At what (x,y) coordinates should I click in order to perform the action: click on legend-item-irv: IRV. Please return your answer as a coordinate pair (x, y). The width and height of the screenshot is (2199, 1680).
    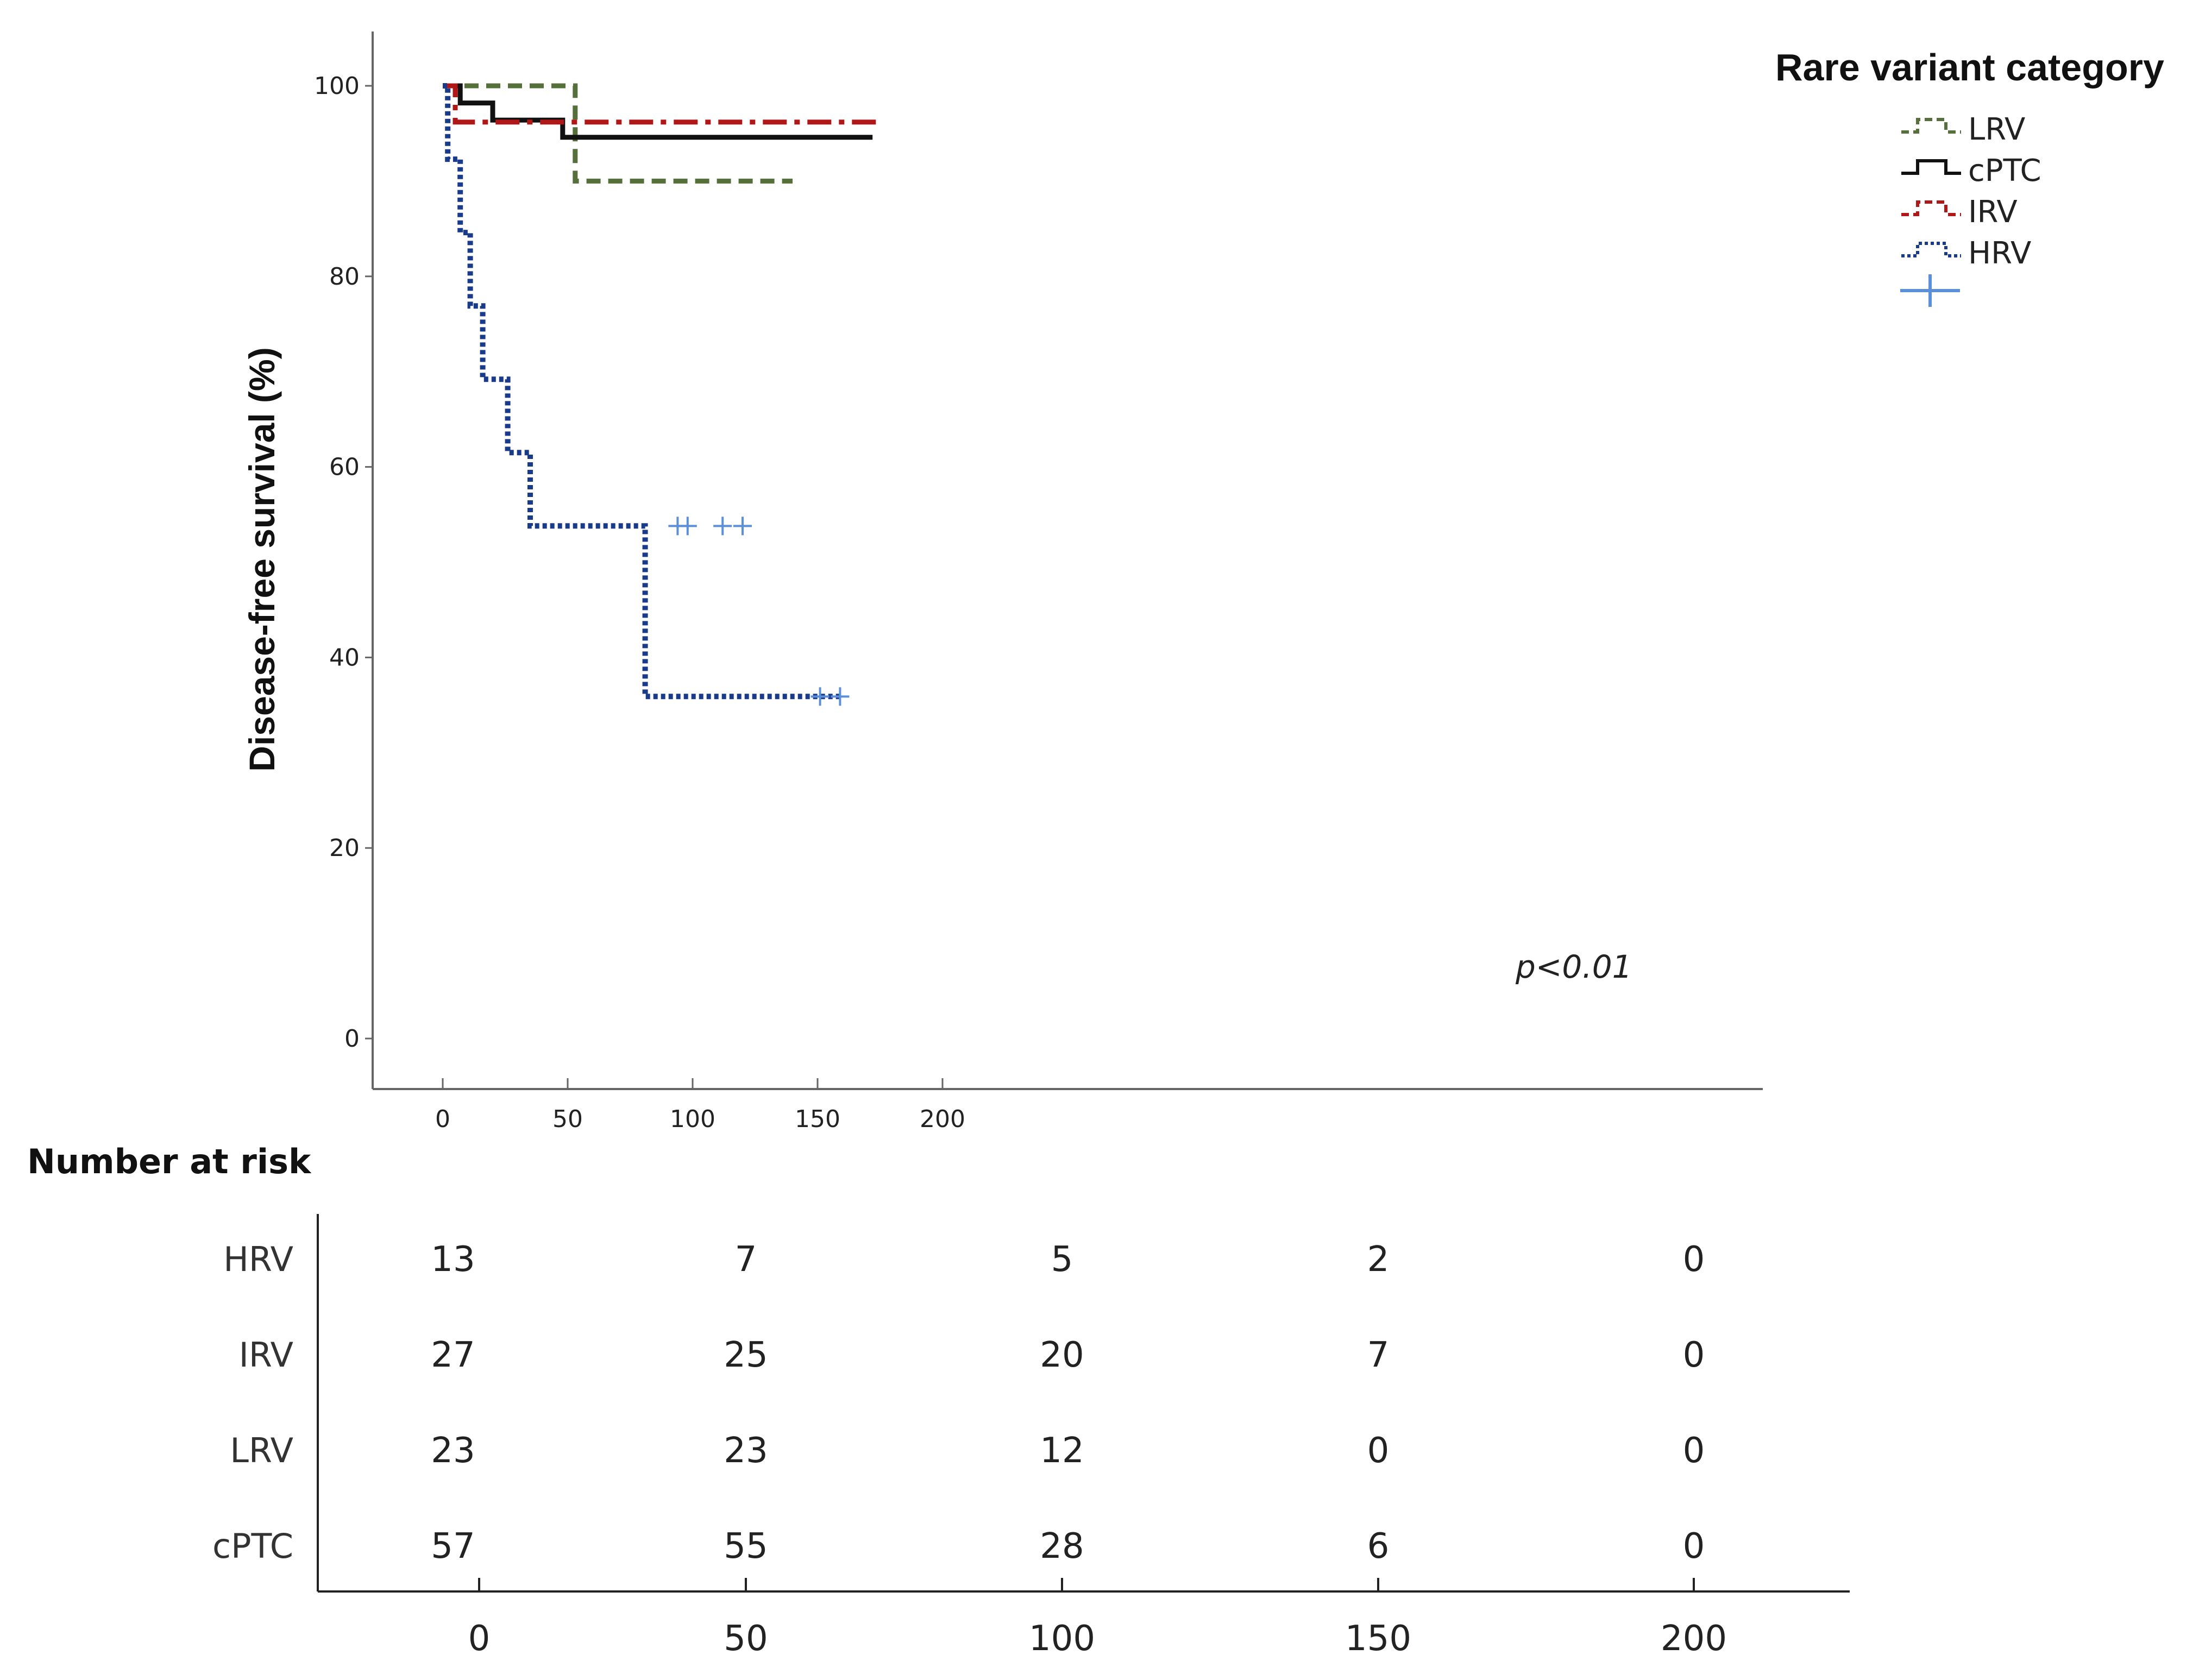
    Looking at the image, I should click on (1959, 212).